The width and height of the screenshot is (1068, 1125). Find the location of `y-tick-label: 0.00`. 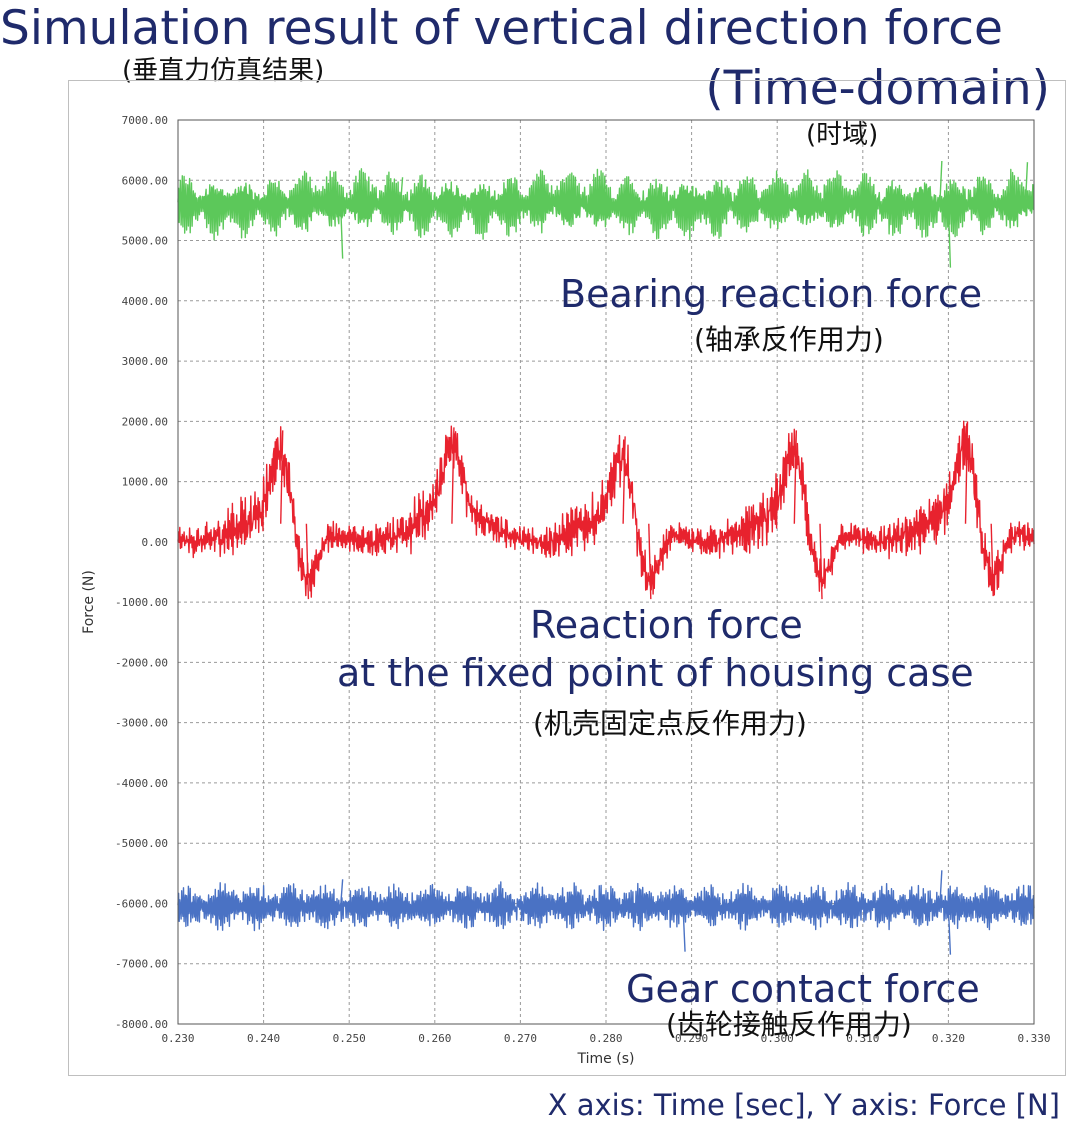

y-tick-label: 0.00 is located at coordinates (155, 542).